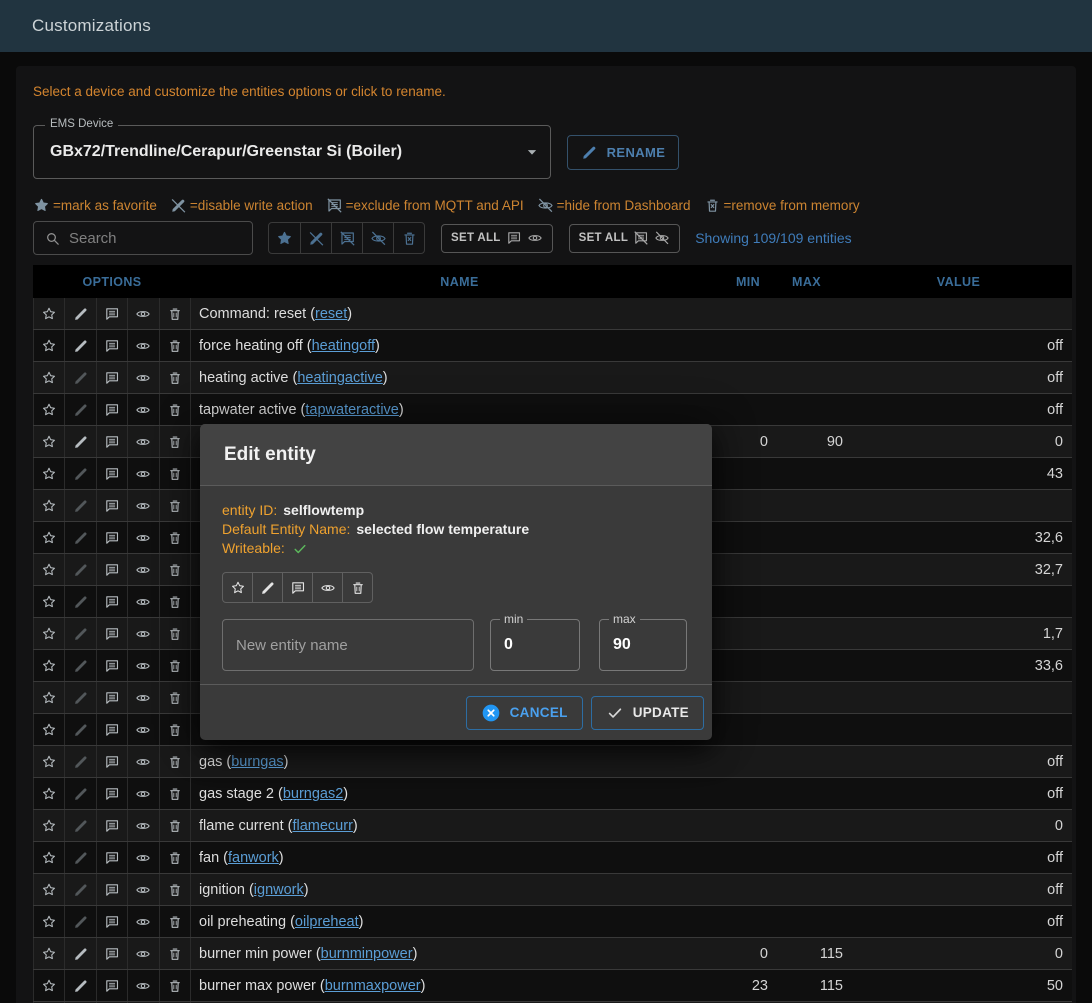 The width and height of the screenshot is (1092, 1003). Describe the element at coordinates (552, 762) in the screenshot. I see `table-row: gas (burngas) off` at that location.